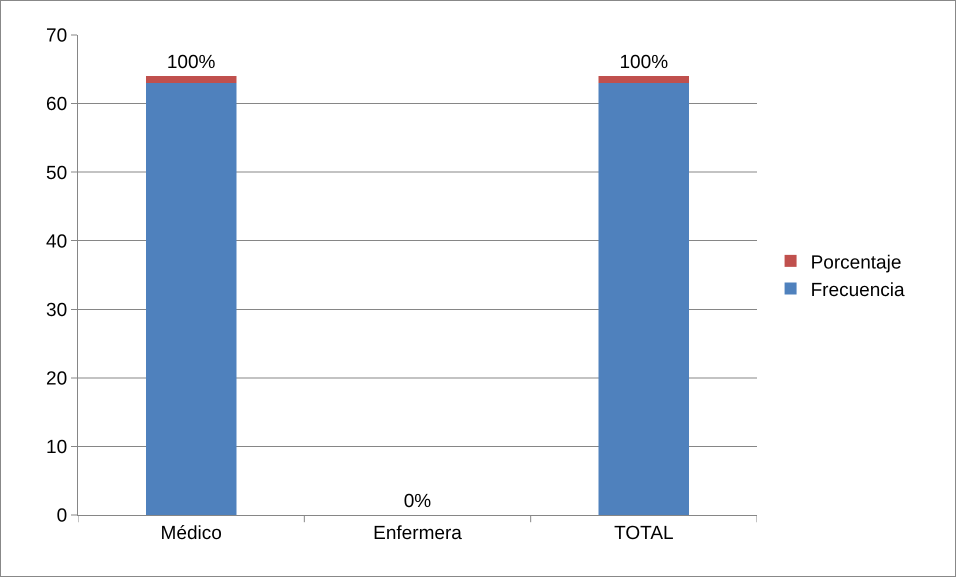 The image size is (956, 577). I want to click on legend-label: Porcentaje, so click(856, 263).